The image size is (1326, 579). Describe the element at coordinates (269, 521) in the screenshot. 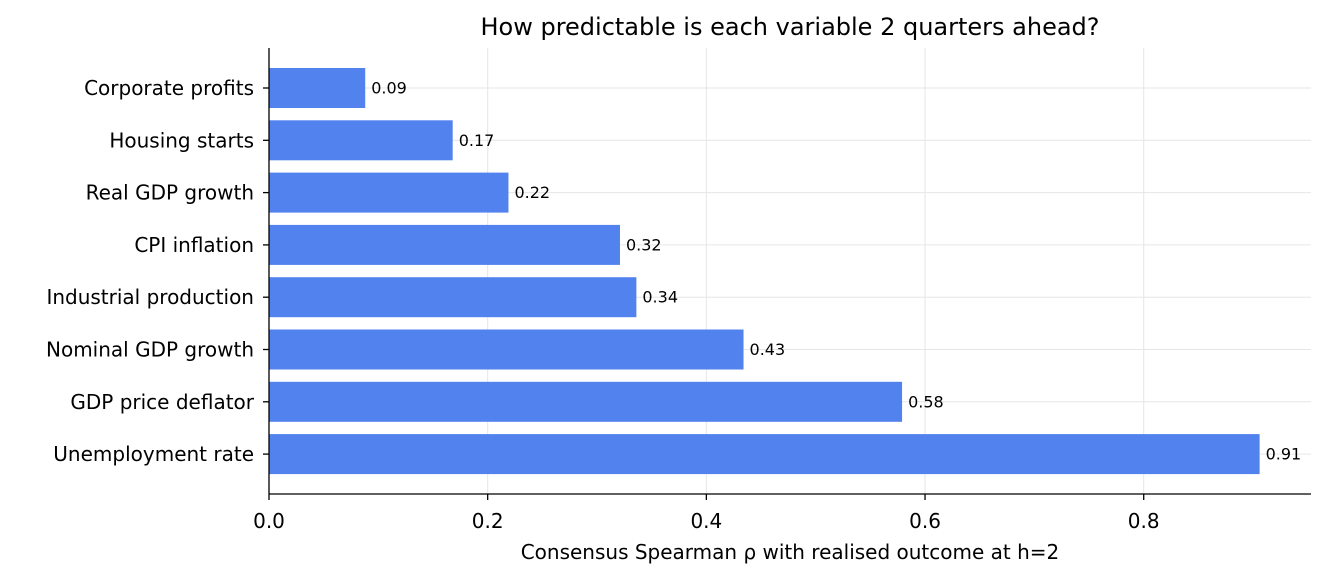

I see `x-tick-label: 0.0` at that location.